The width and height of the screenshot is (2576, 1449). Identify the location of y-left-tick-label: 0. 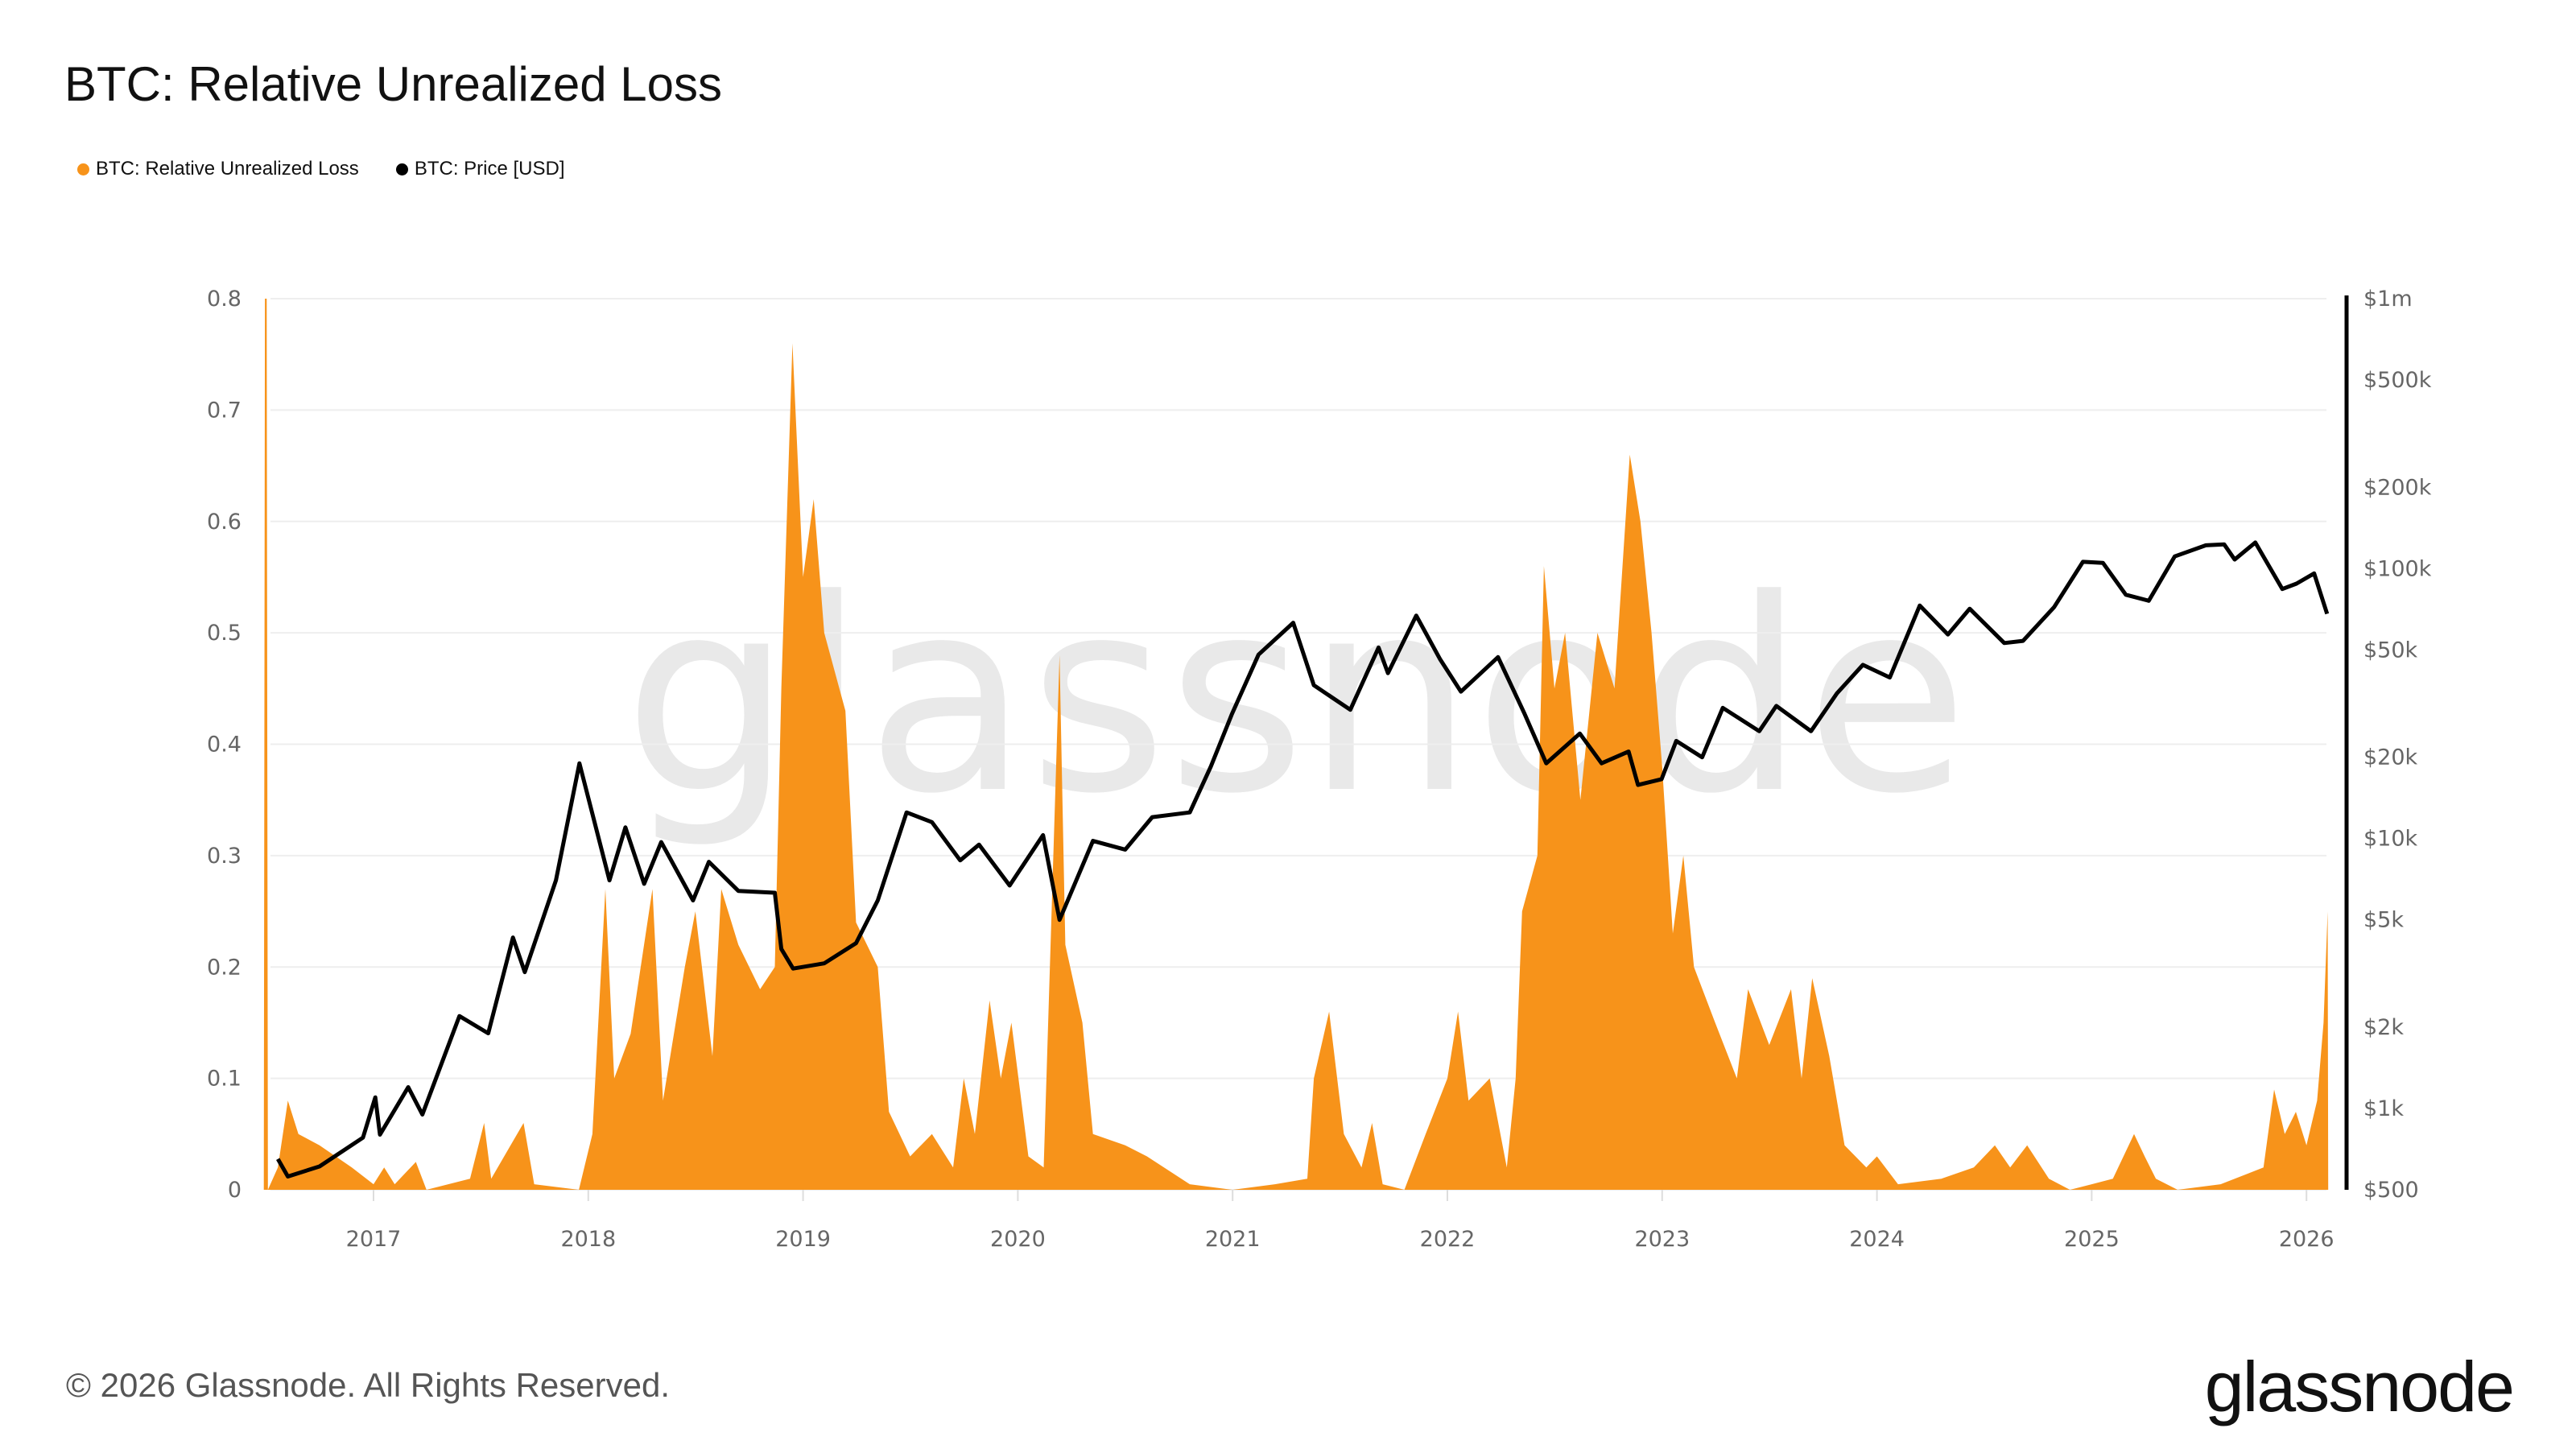
(235, 1190).